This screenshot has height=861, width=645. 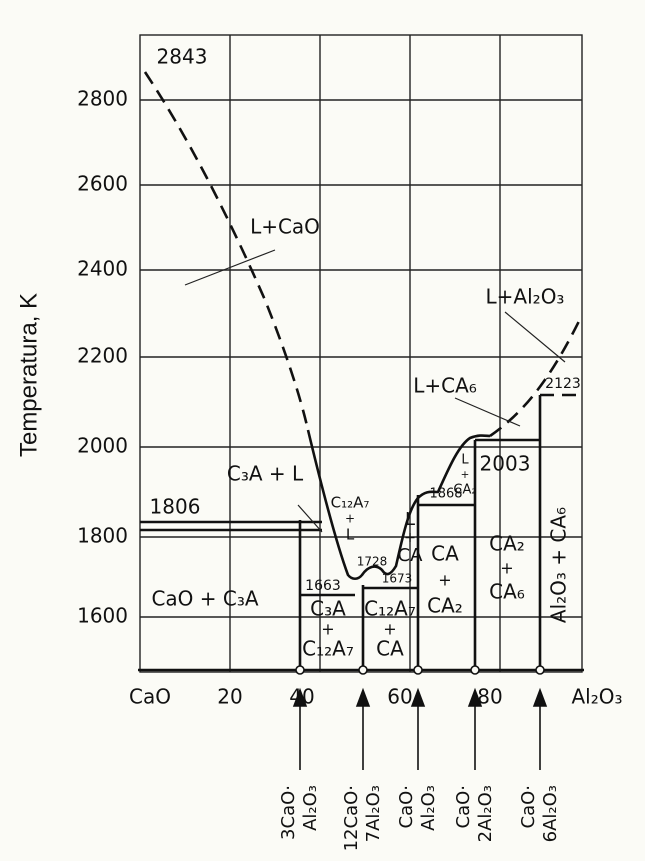 What do you see at coordinates (420, 728) in the screenshot?
I see `arrows` at bounding box center [420, 728].